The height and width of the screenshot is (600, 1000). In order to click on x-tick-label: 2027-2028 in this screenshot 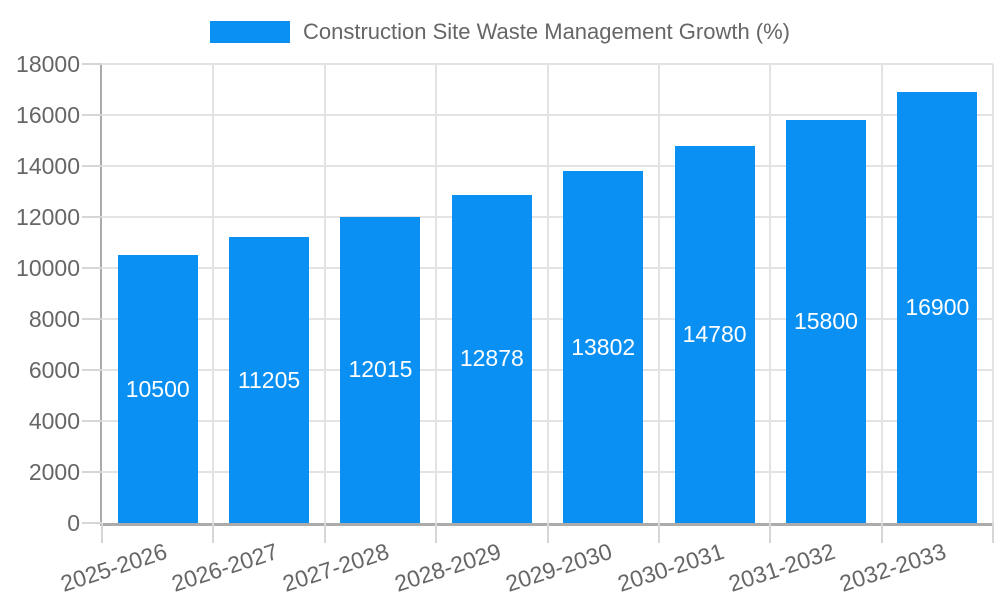, I will do `click(336, 567)`.